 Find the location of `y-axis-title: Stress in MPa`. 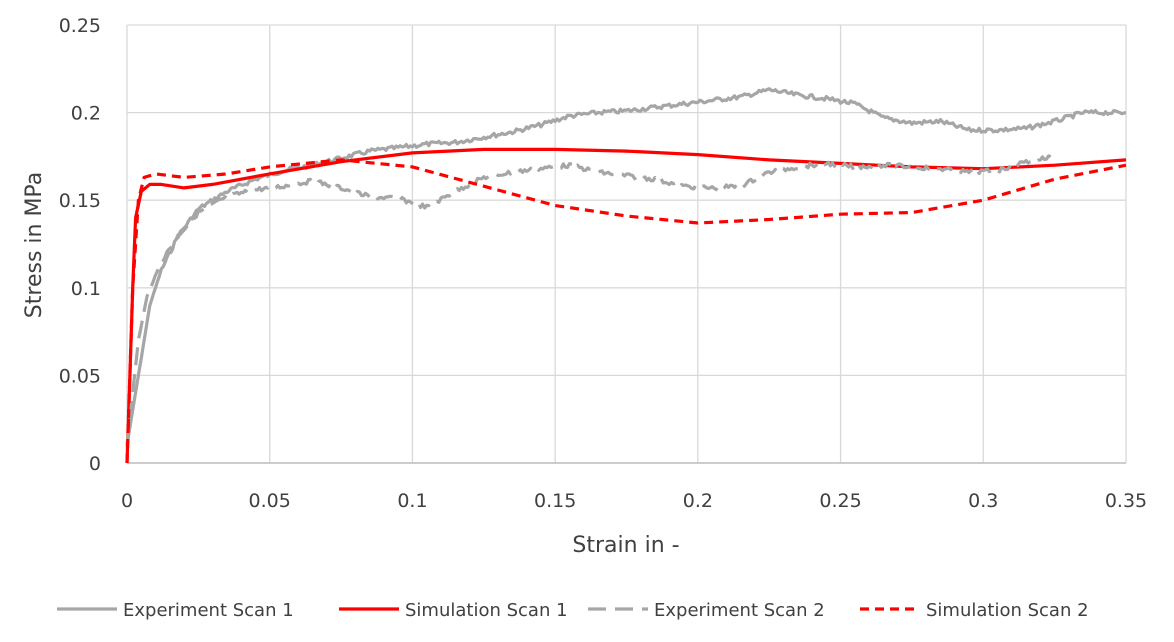

y-axis-title: Stress in MPa is located at coordinates (34, 245).